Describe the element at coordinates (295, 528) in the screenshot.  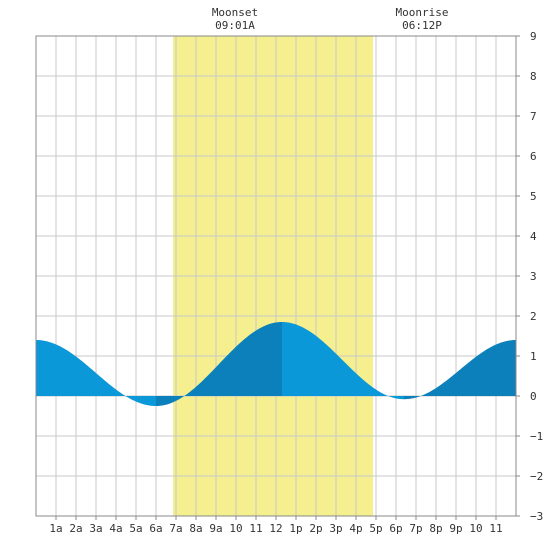
I see `x-tick-label: 1p` at that location.